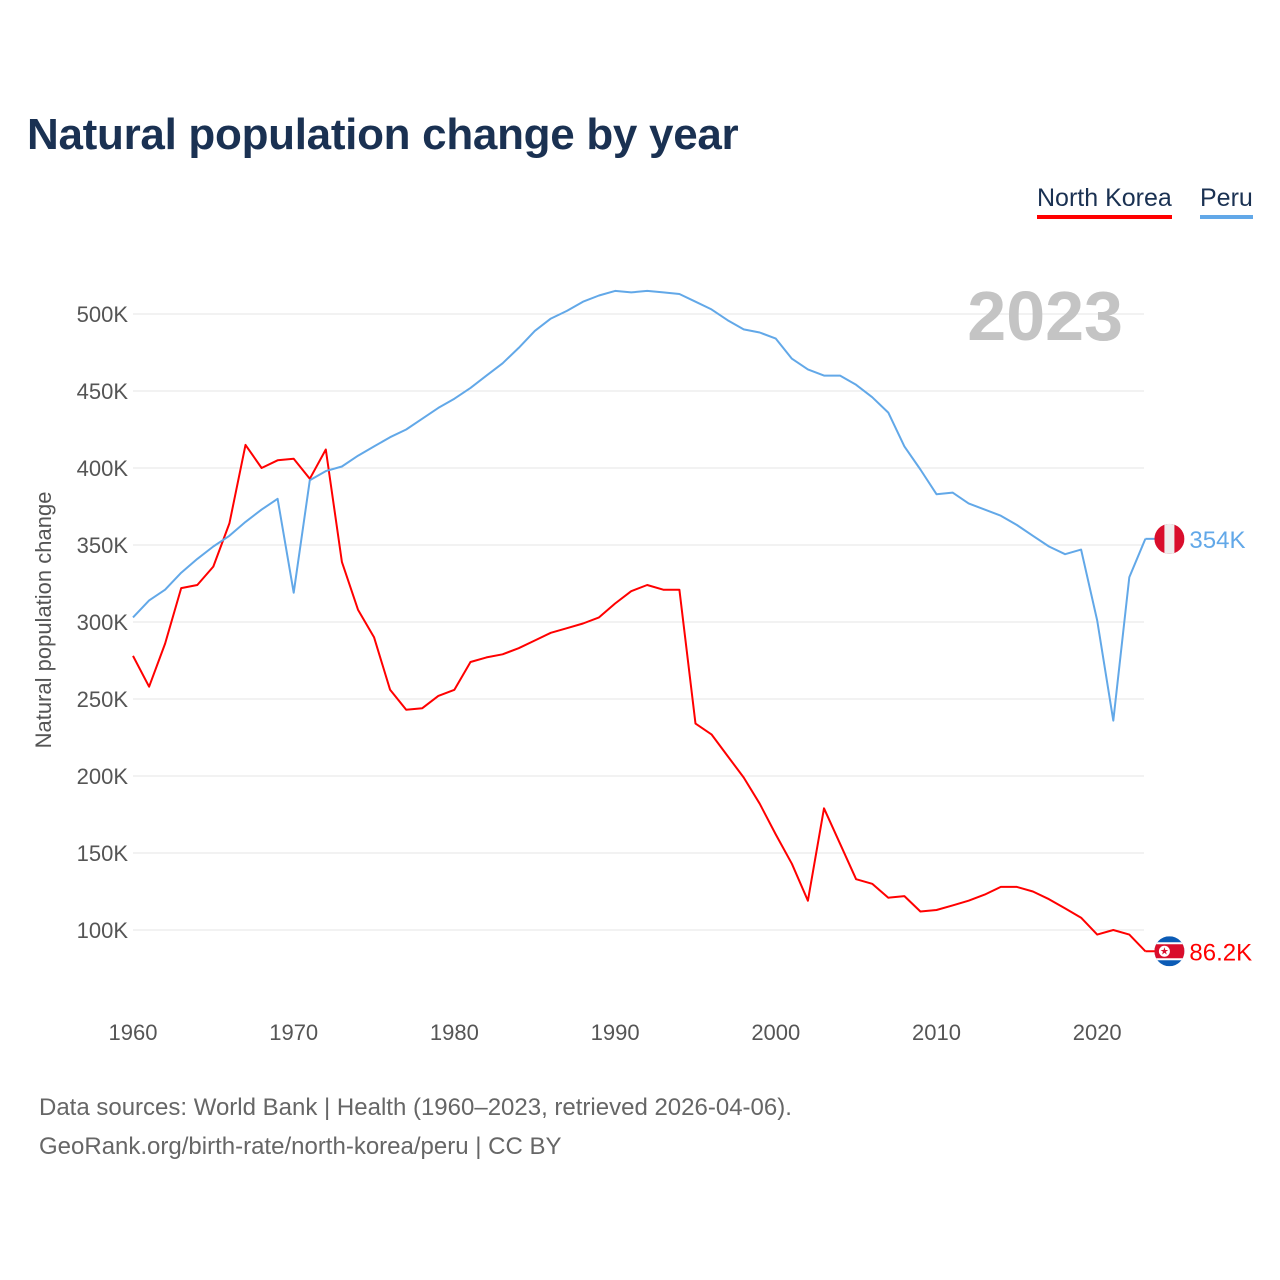  What do you see at coordinates (454, 1032) in the screenshot?
I see `x-tick-label: 1980` at bounding box center [454, 1032].